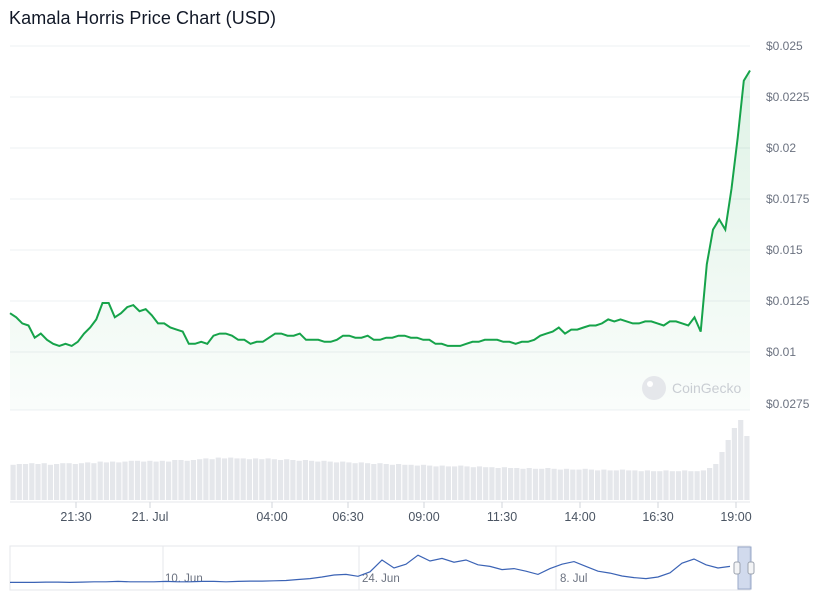 This screenshot has width=822, height=600. What do you see at coordinates (150, 517) in the screenshot?
I see `x-tick-label: 21. Jul` at bounding box center [150, 517].